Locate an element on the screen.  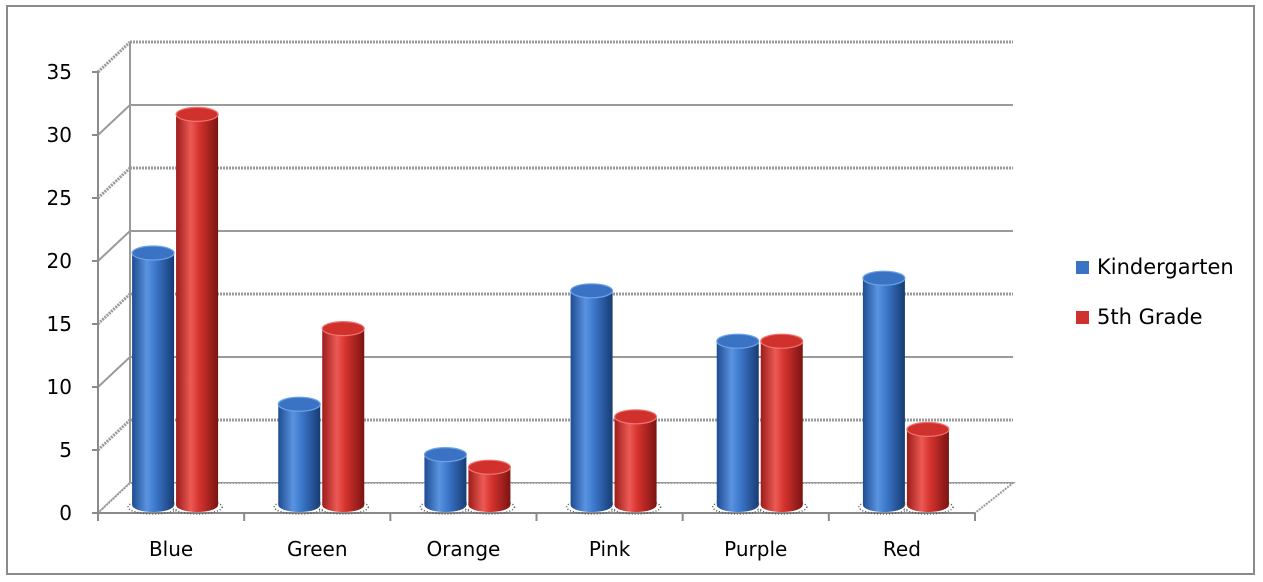
bar-orange-5th-grade is located at coordinates (489, 487).